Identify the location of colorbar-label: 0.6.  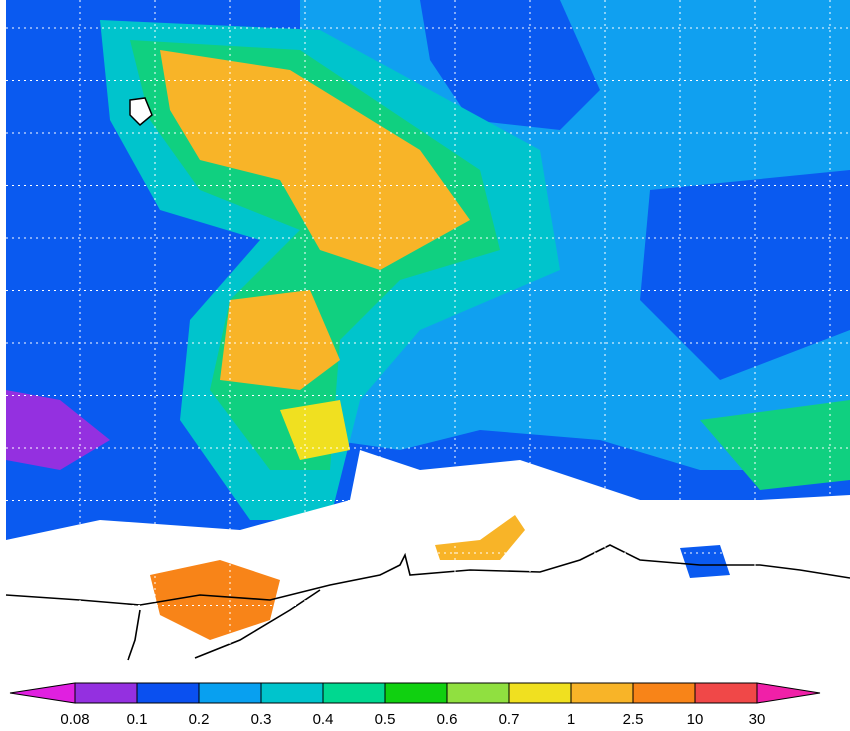
(447, 719).